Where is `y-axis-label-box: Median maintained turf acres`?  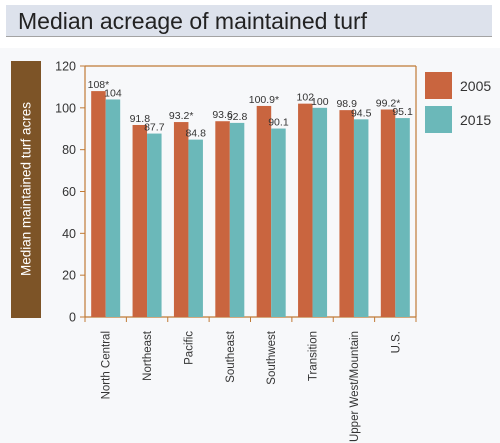 y-axis-label-box: Median maintained turf acres is located at coordinates (26, 189).